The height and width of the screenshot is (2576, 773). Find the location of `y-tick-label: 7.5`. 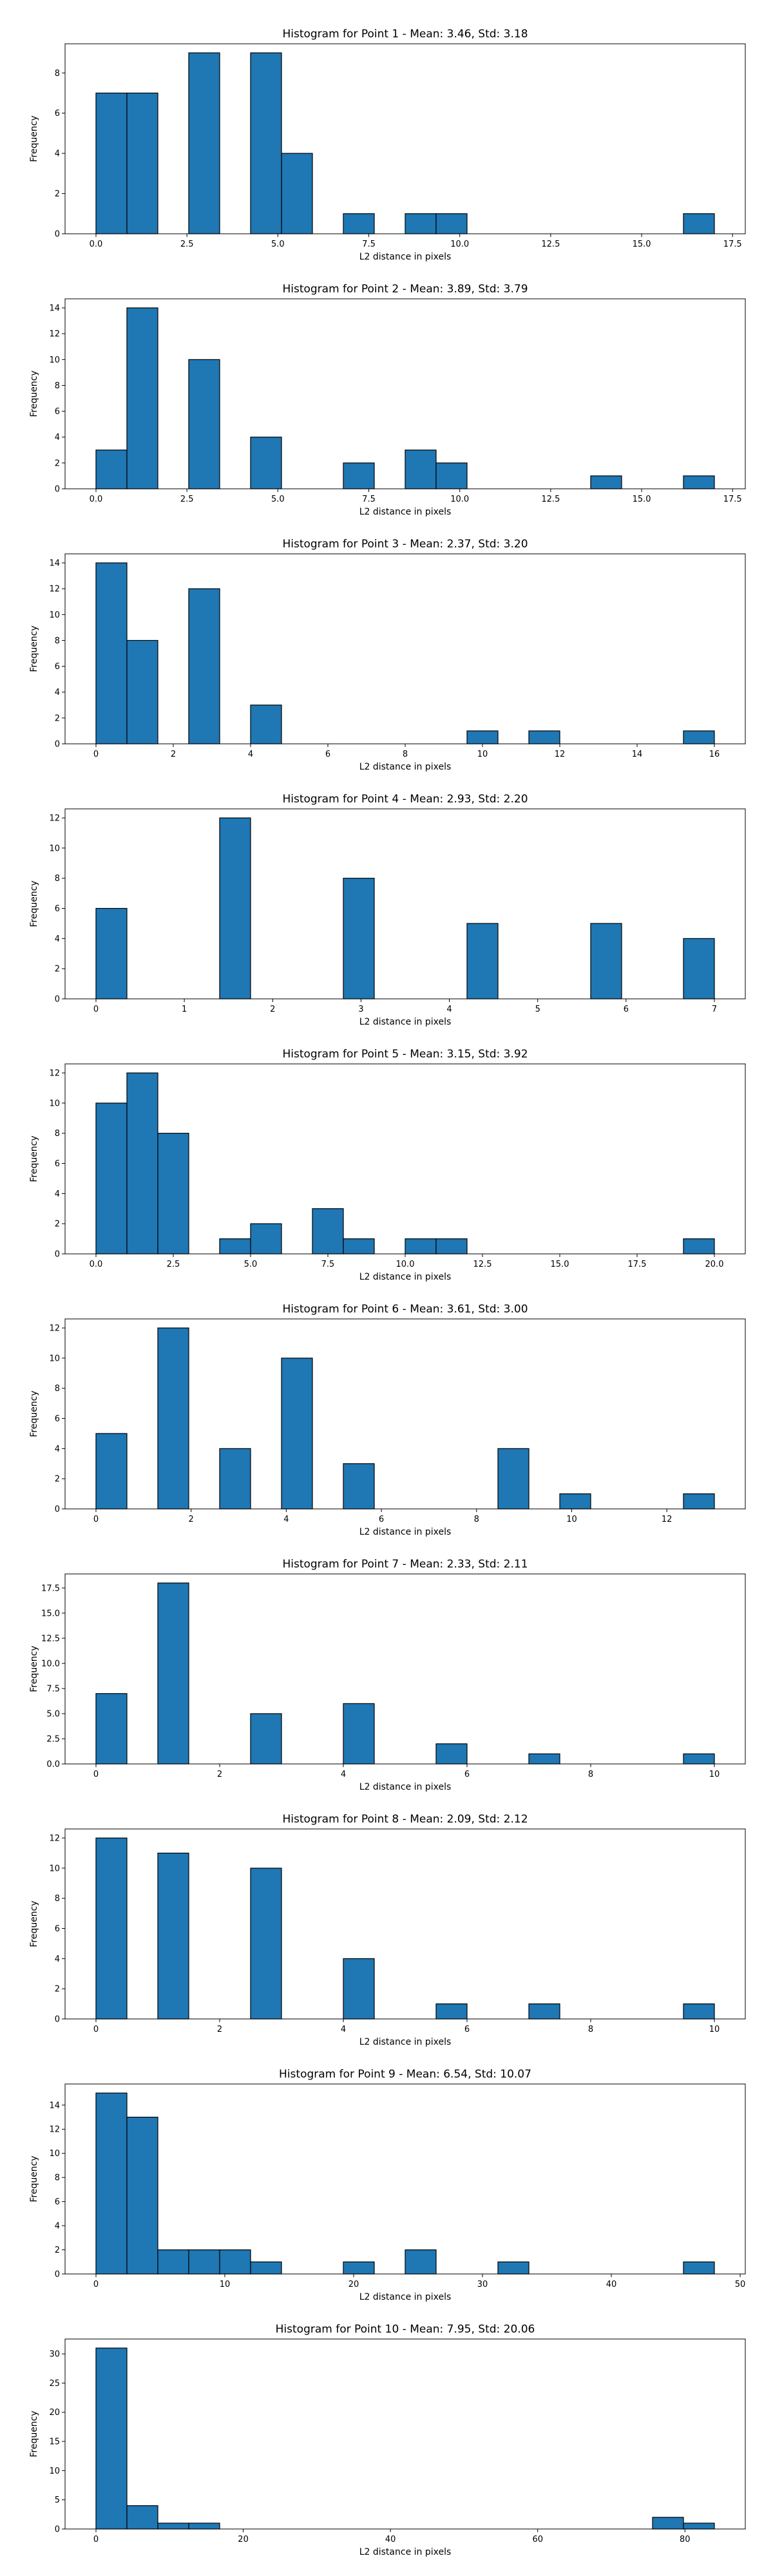

y-tick-label: 7.5 is located at coordinates (53, 1689).